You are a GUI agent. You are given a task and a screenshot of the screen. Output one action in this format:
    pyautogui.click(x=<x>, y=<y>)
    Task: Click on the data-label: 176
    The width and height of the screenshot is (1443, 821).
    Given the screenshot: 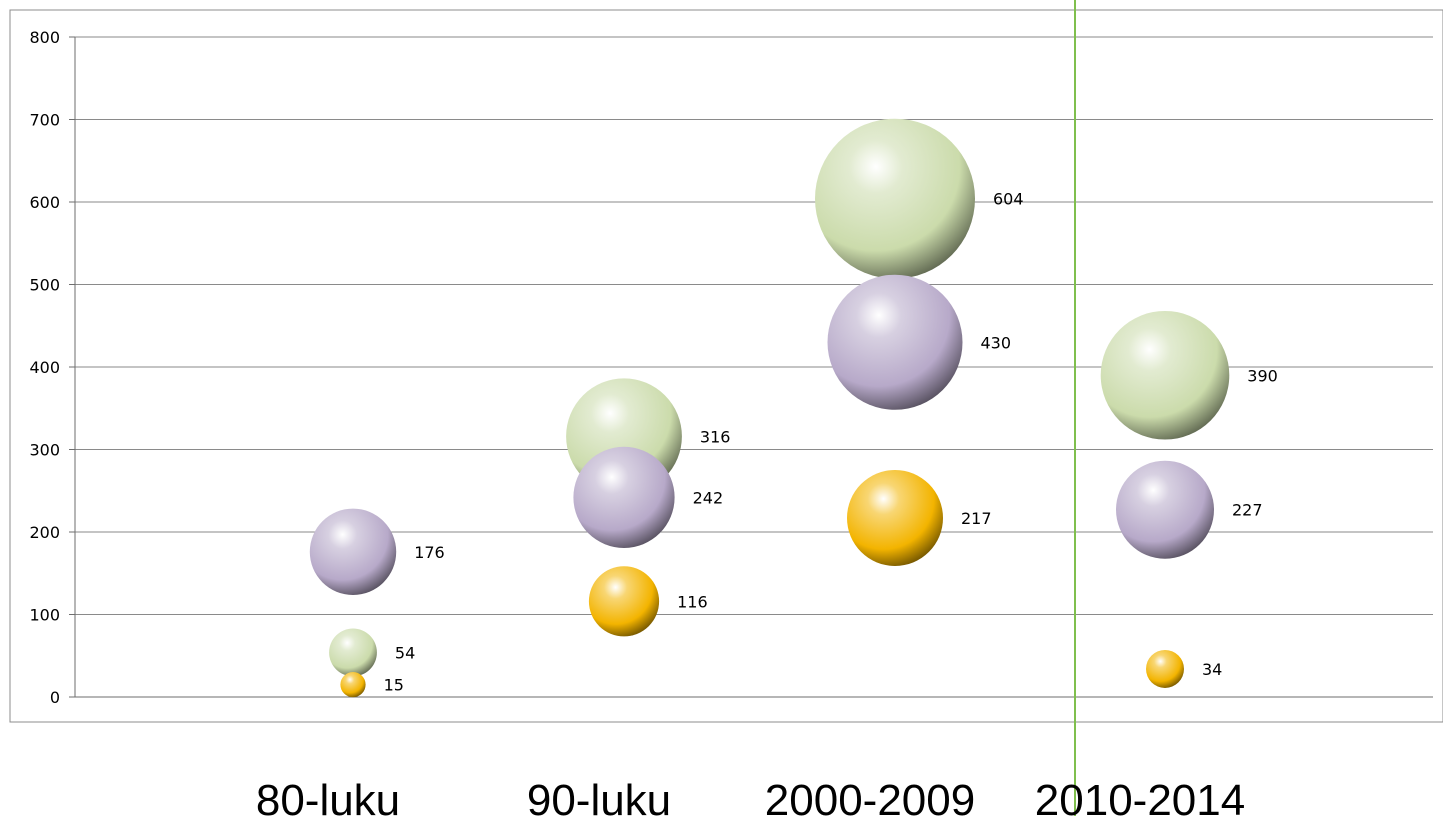 What is the action you would take?
    pyautogui.click(x=429, y=552)
    